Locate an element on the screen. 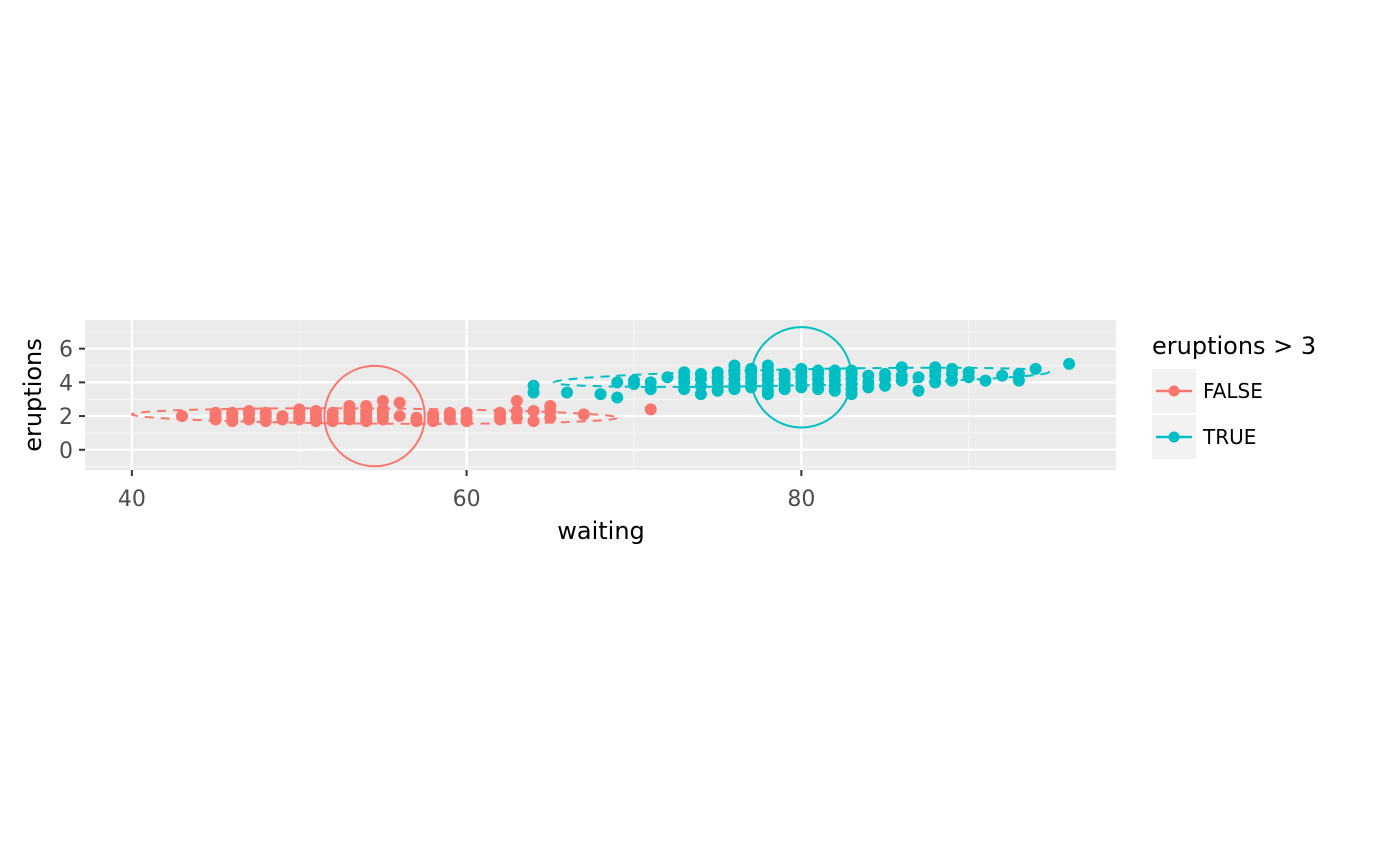 Image resolution: width=1400 pixels, height=866 pixels. legend: eruptions > 3 FALSE TRUE is located at coordinates (1234, 395).